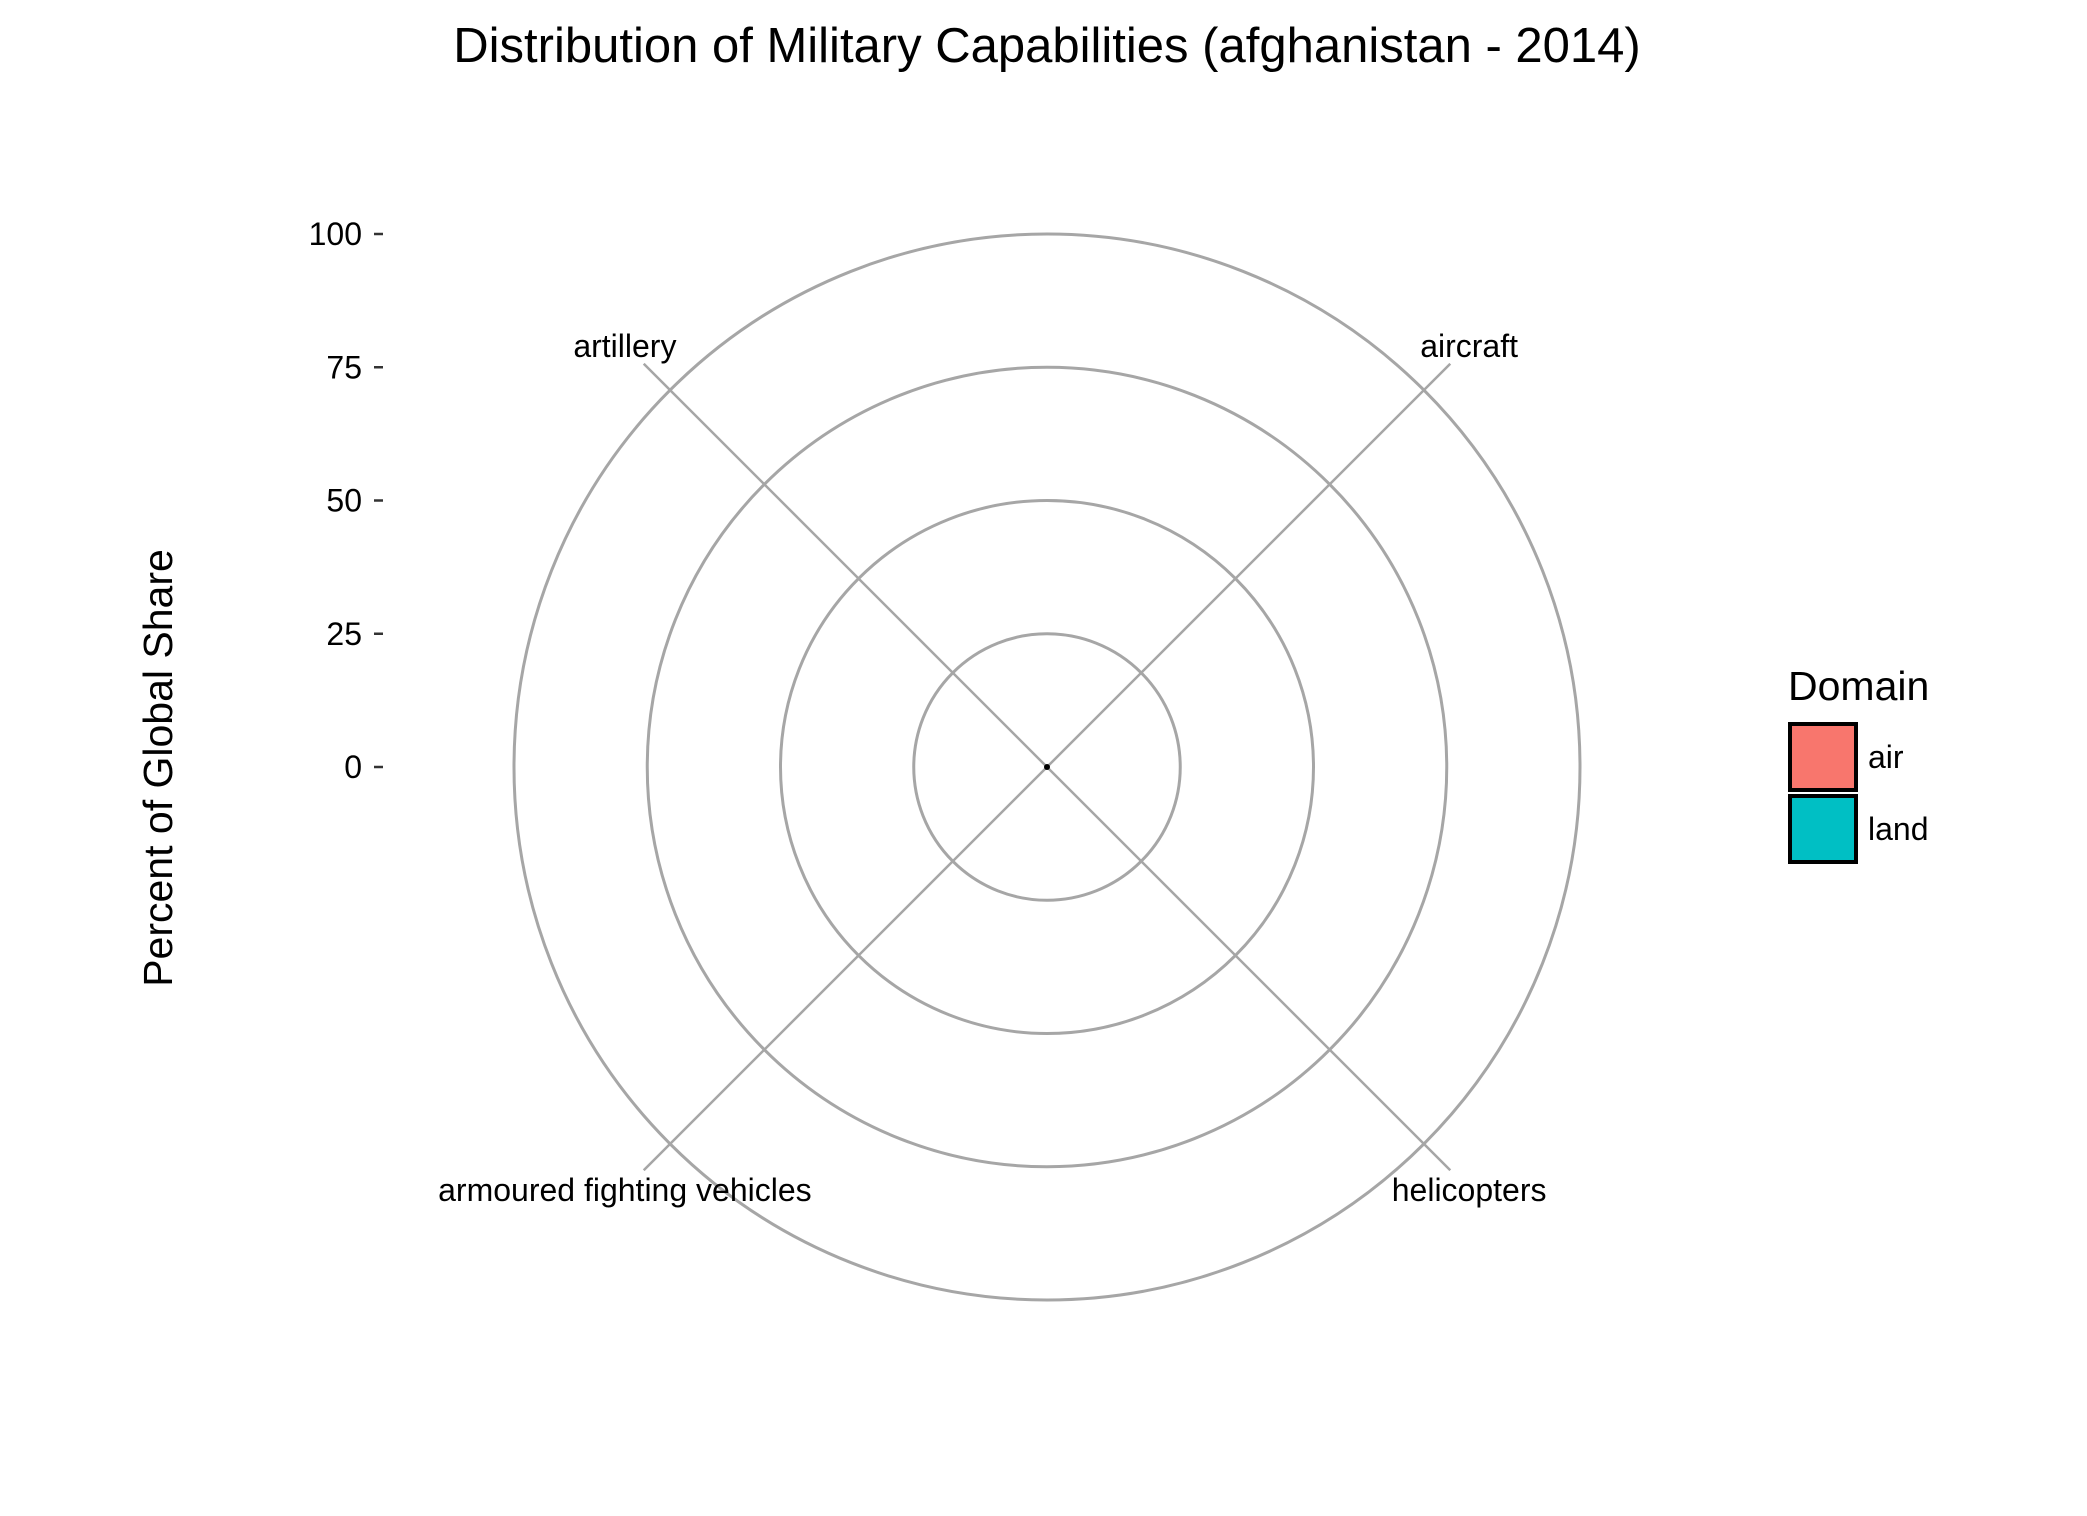  What do you see at coordinates (1886, 757) in the screenshot?
I see `legend-label-air: air` at bounding box center [1886, 757].